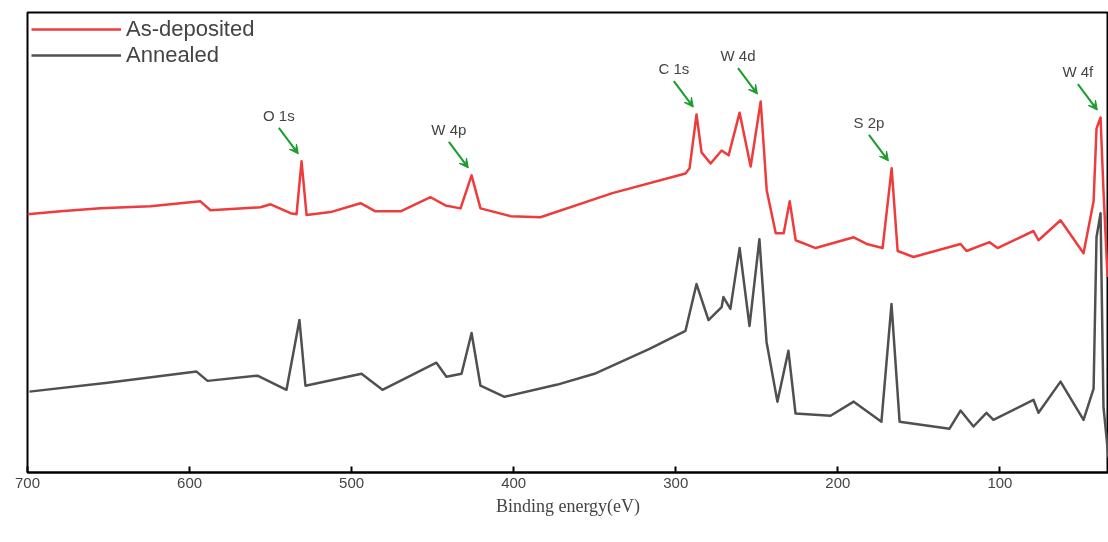  I want to click on annotation: O 1s, so click(279, 116).